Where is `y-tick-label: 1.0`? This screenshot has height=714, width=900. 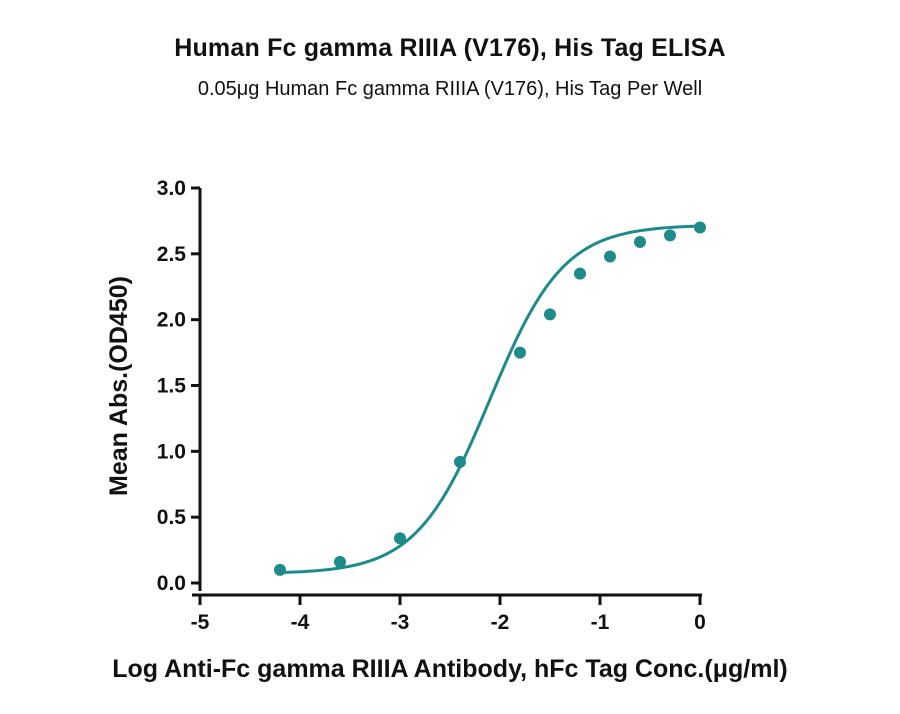 y-tick-label: 1.0 is located at coordinates (171, 451).